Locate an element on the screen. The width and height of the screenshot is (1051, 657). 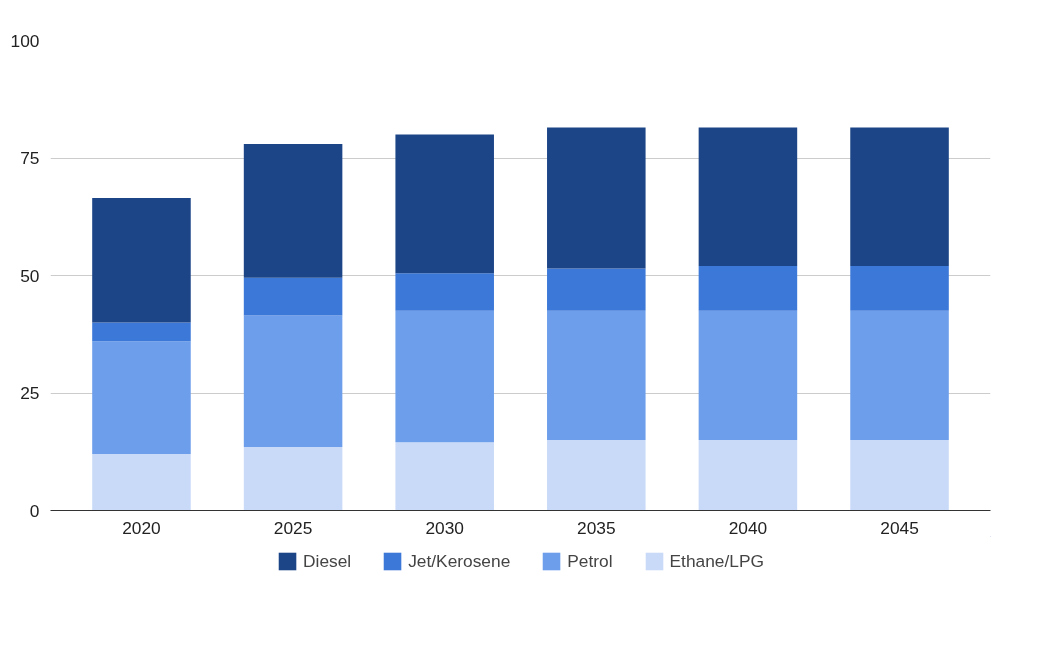
y-tick-label: 100 is located at coordinates (25, 40).